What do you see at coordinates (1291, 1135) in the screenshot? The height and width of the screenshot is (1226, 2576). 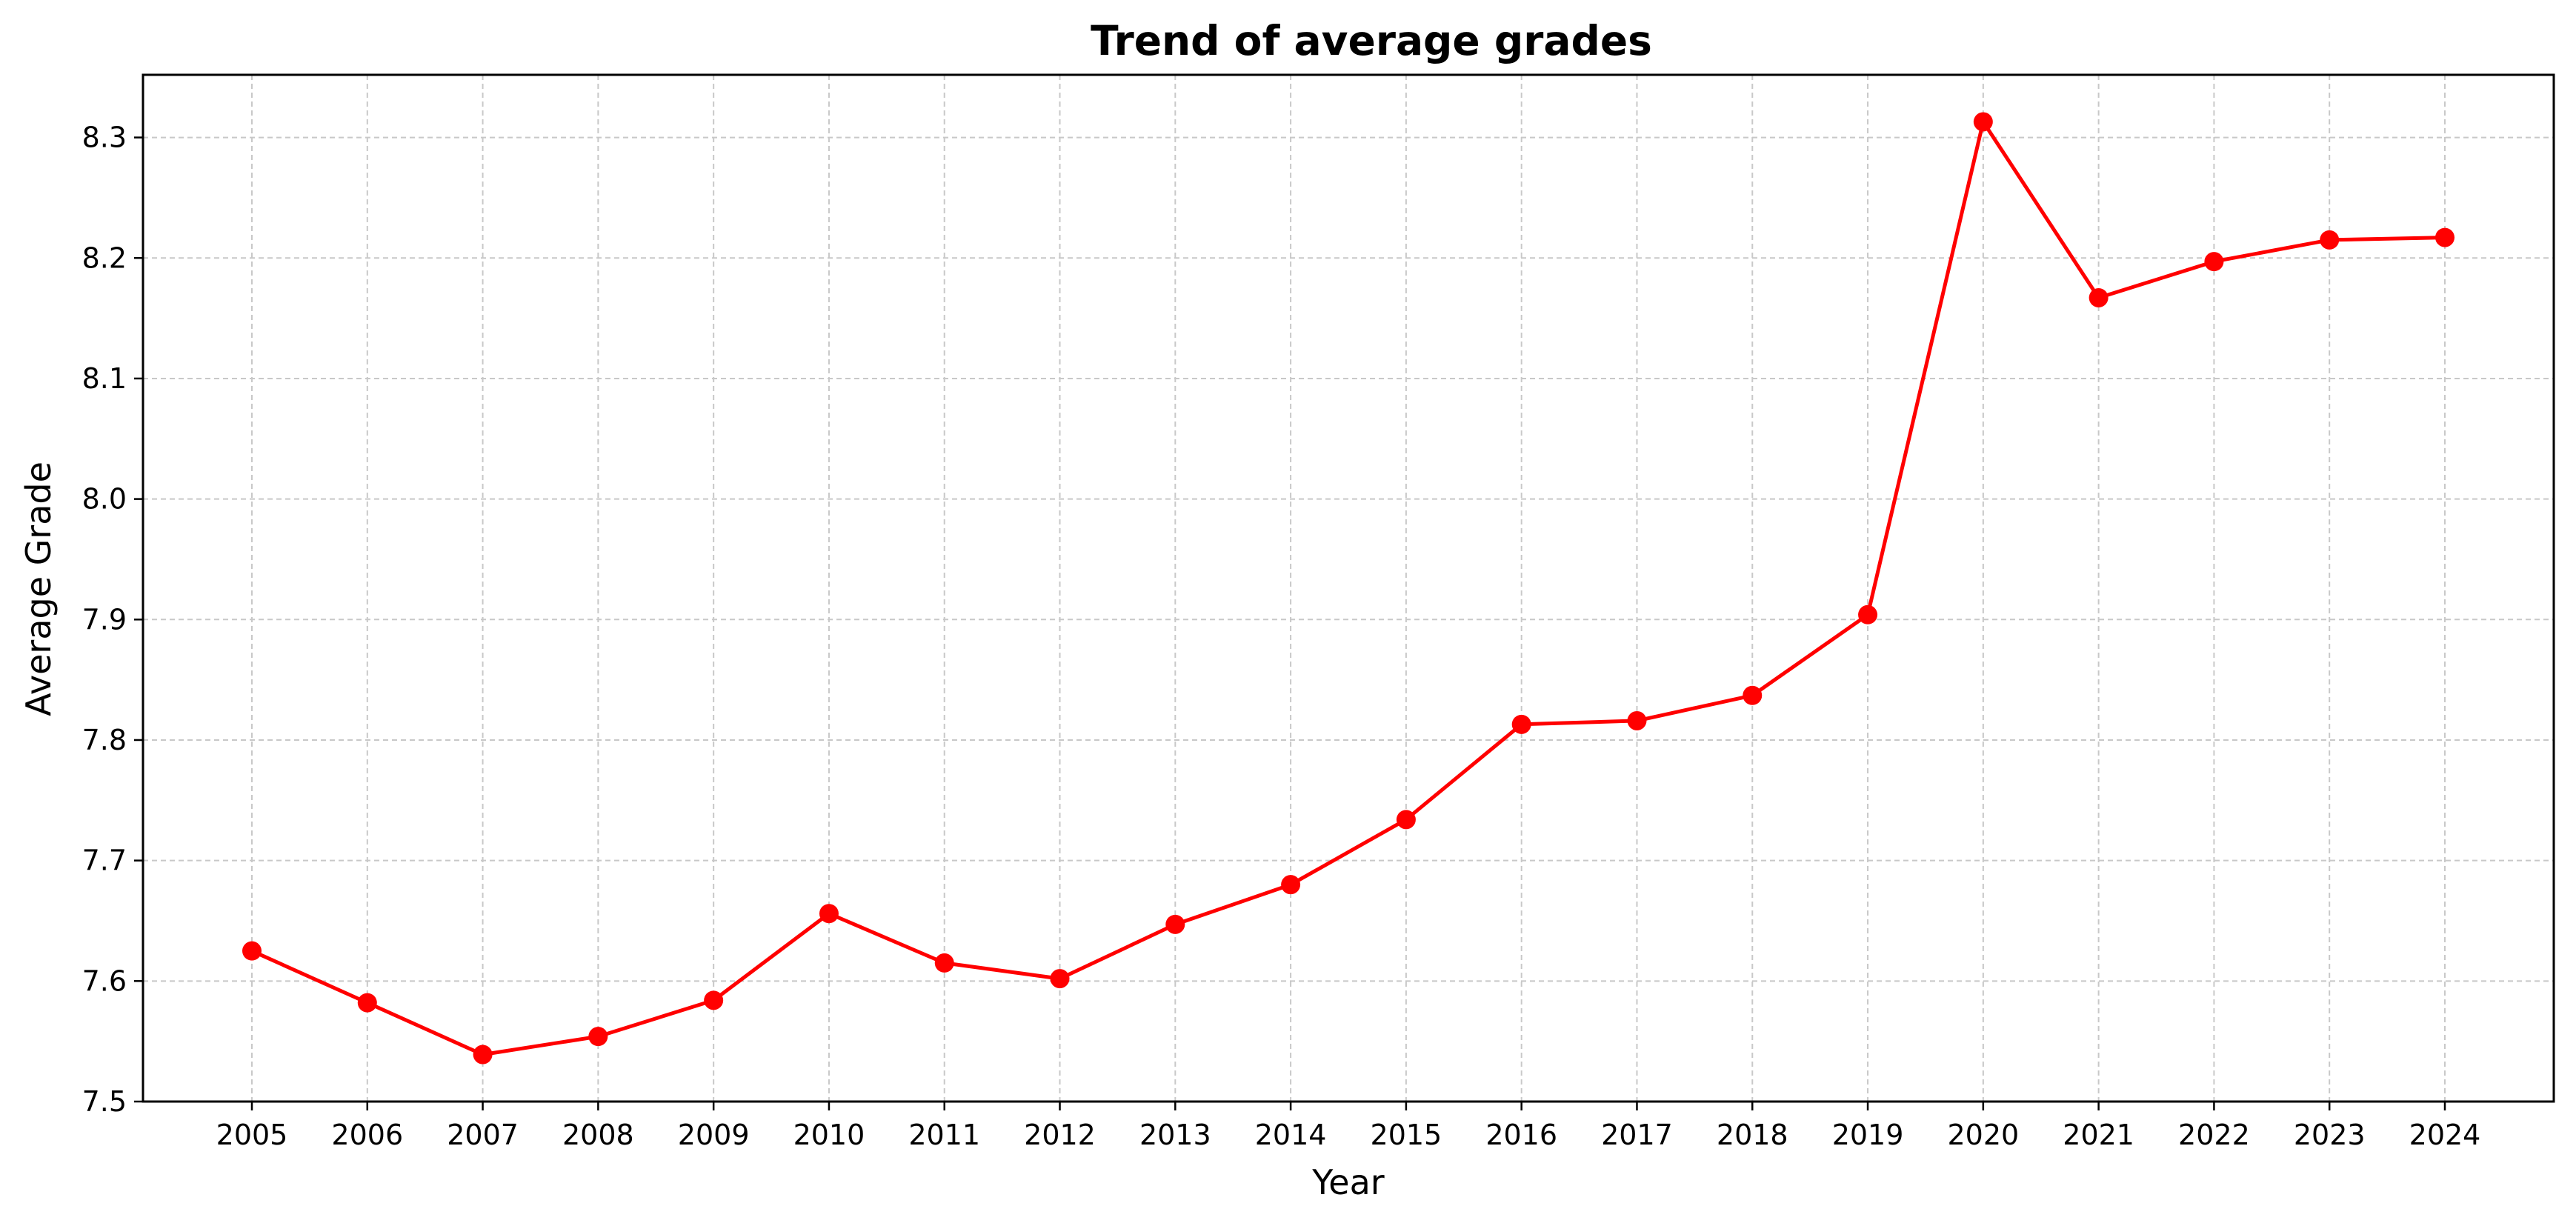 I see `x-tick-label: 2014` at bounding box center [1291, 1135].